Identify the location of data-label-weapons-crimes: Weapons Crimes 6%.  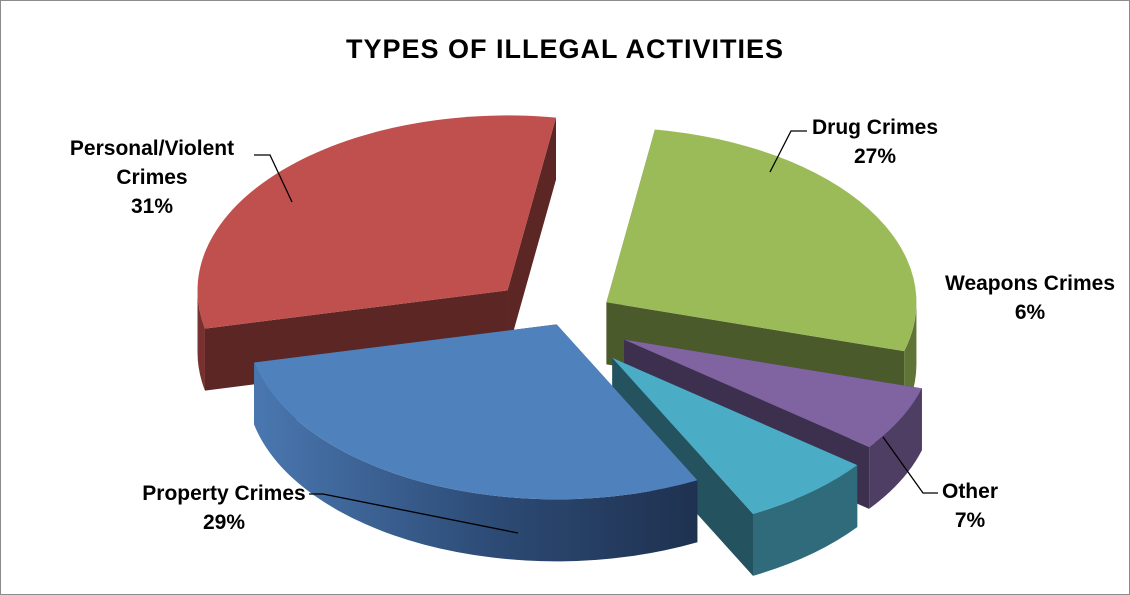
(1030, 298).